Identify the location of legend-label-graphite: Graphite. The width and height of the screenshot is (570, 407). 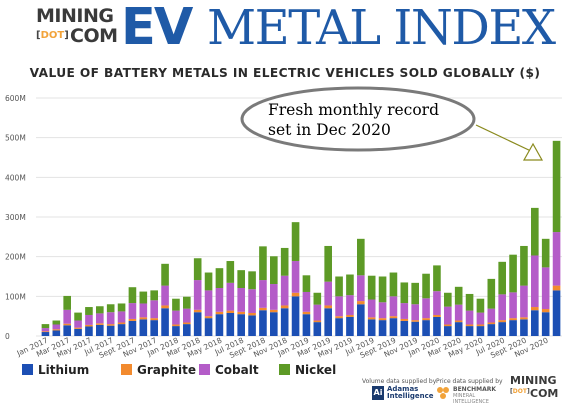
(166, 370).